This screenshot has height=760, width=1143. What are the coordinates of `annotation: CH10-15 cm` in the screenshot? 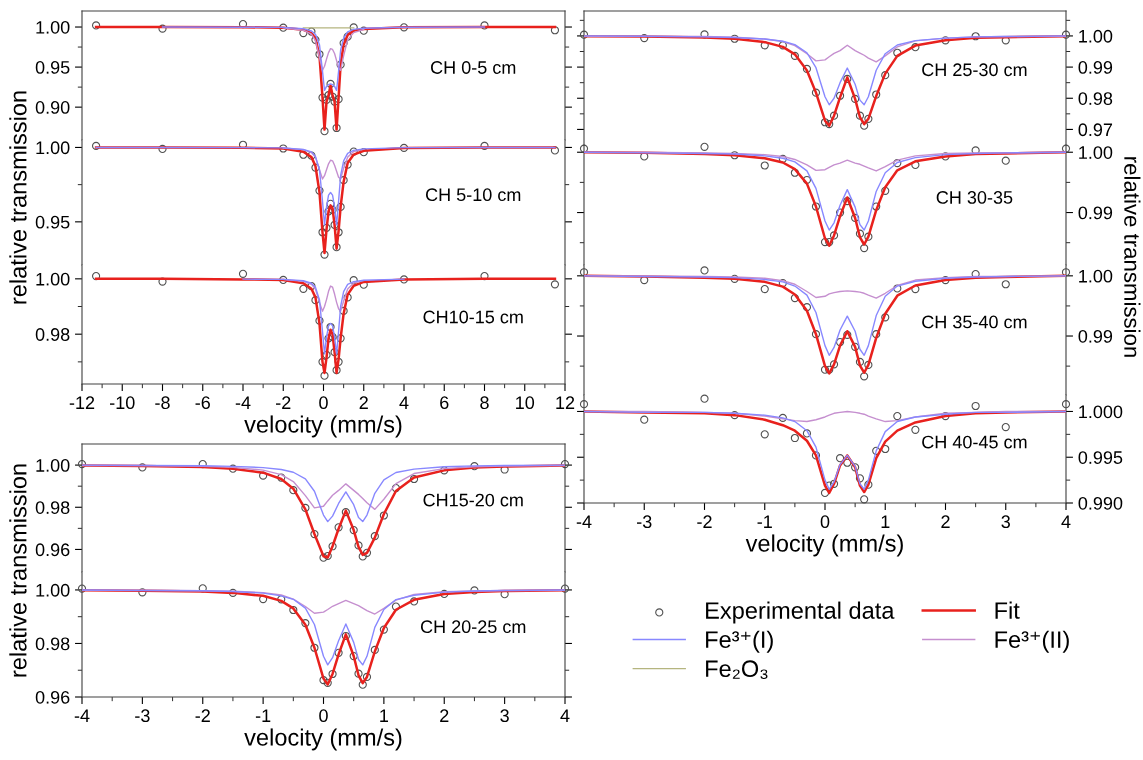 It's located at (473, 317).